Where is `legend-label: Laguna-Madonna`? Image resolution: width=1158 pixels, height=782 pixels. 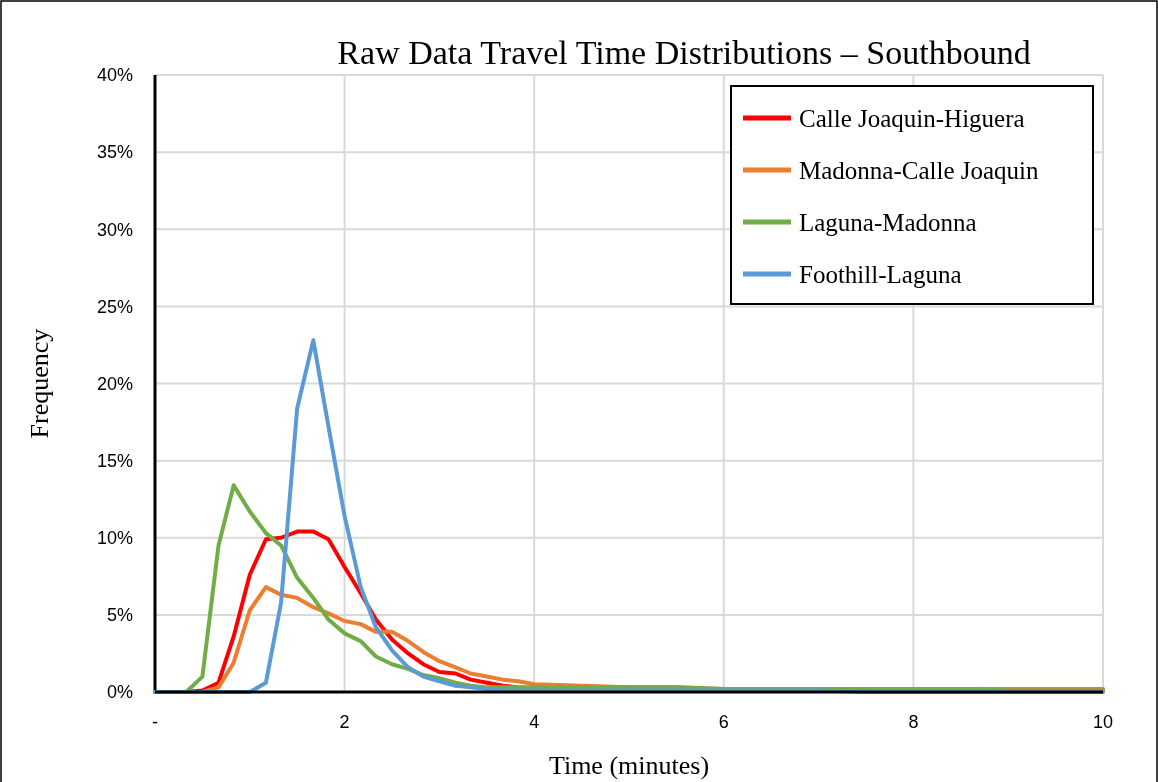
legend-label: Laguna-Madonna is located at coordinates (888, 222).